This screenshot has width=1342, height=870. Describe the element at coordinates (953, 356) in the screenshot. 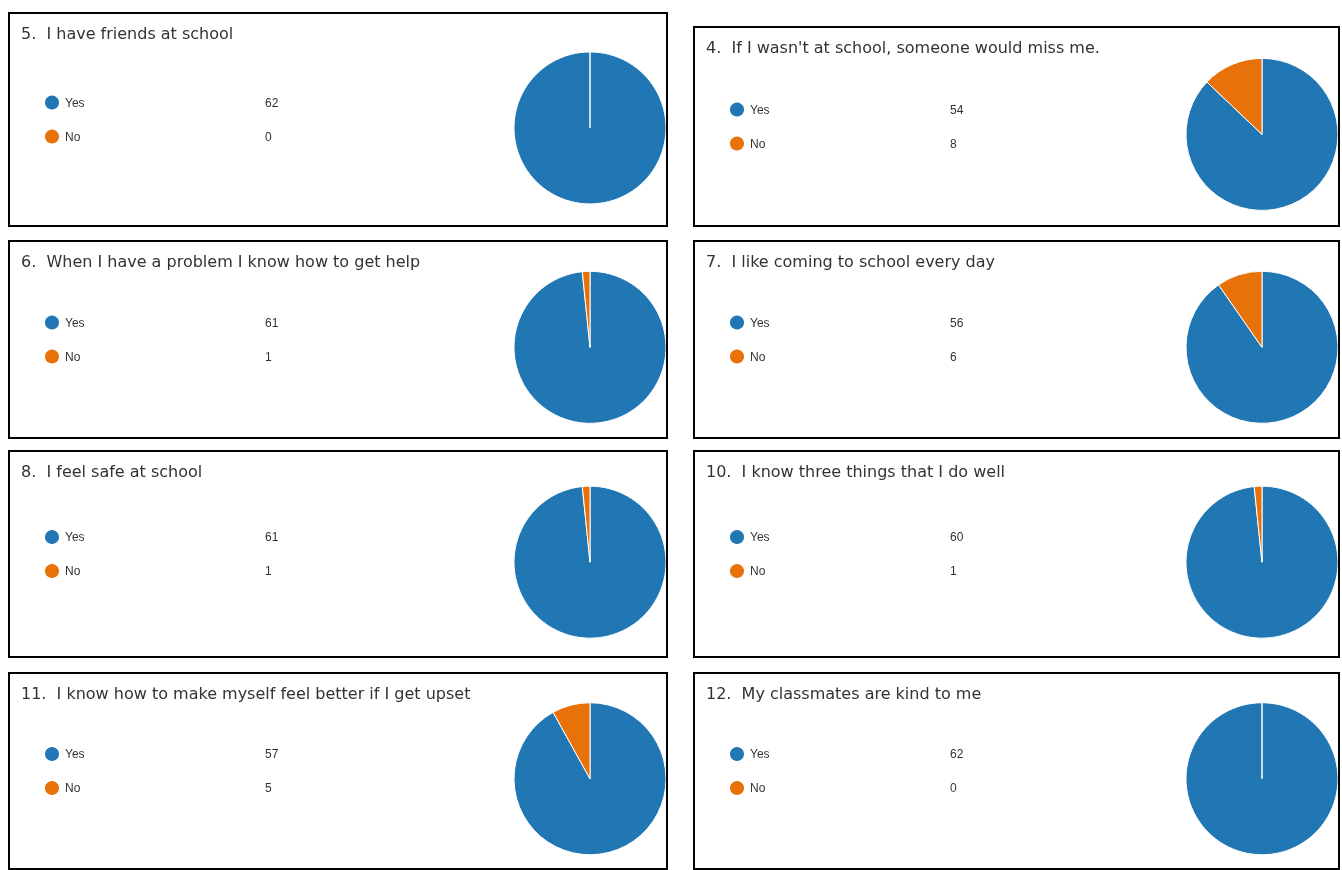

I see `data-label: 6` at that location.